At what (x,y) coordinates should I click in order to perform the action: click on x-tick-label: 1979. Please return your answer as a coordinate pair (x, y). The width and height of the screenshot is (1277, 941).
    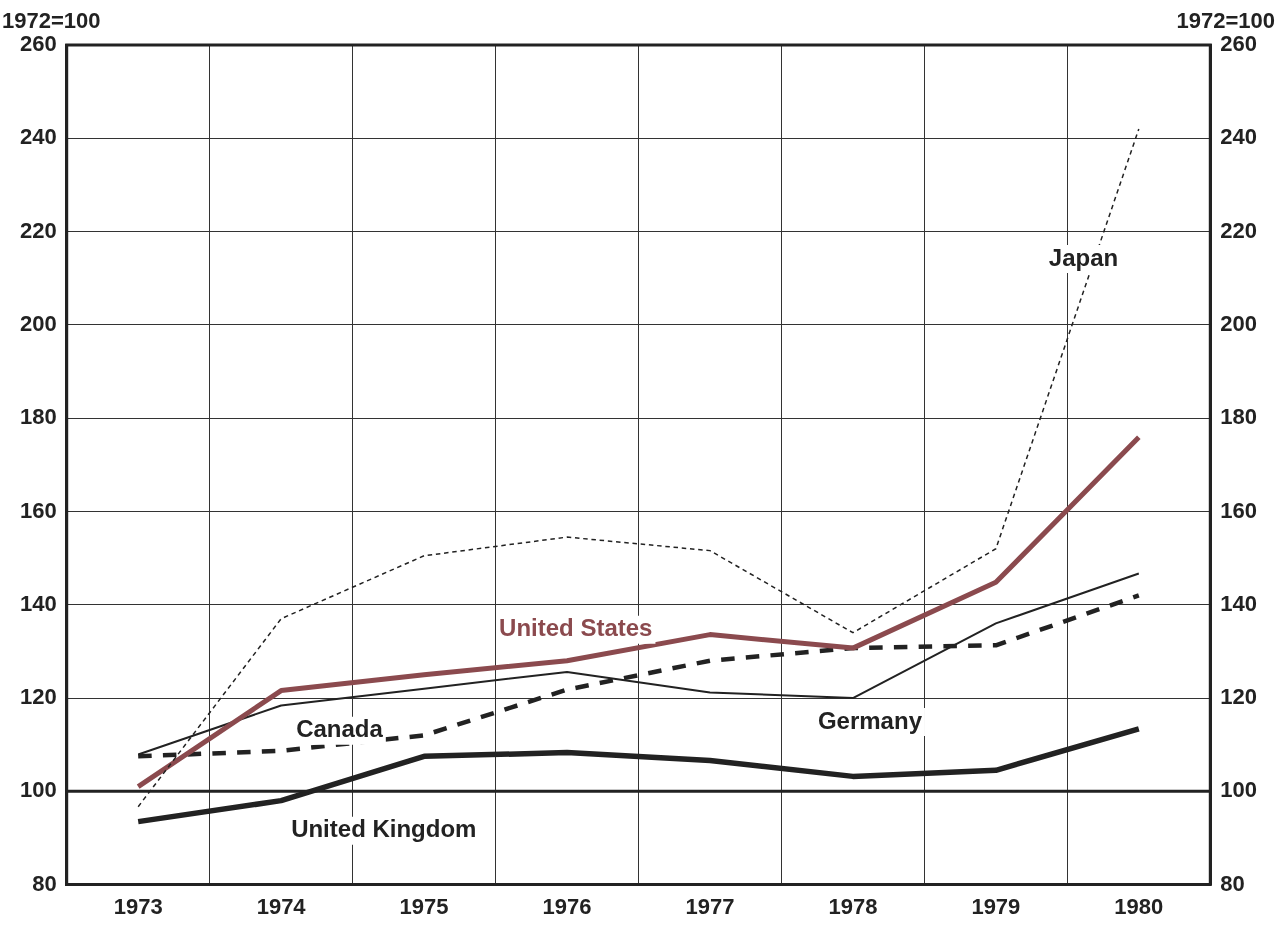
    Looking at the image, I should click on (996, 906).